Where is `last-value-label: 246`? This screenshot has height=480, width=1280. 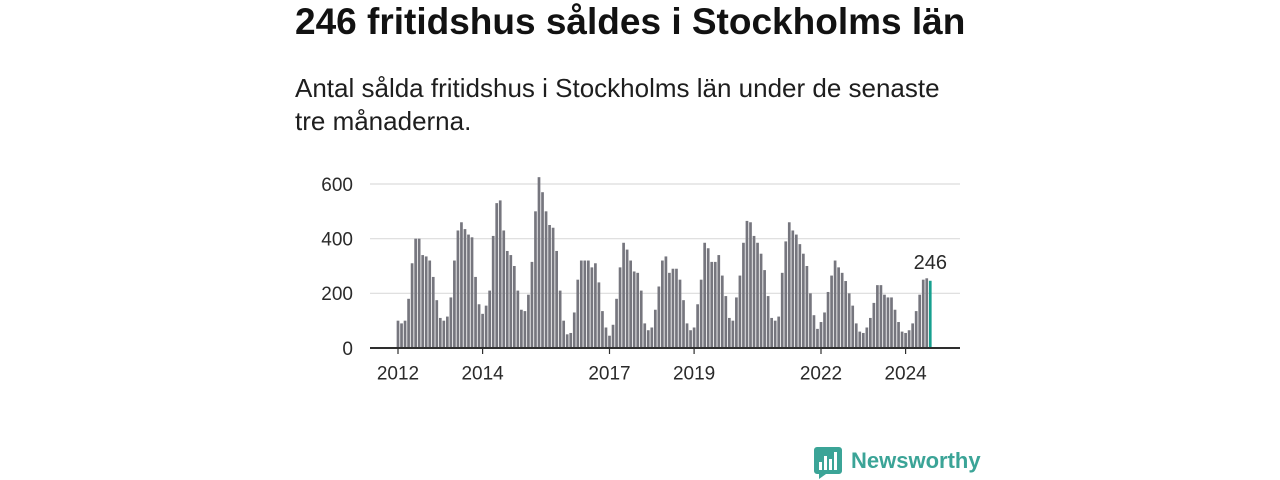
last-value-label: 246 is located at coordinates (930, 263).